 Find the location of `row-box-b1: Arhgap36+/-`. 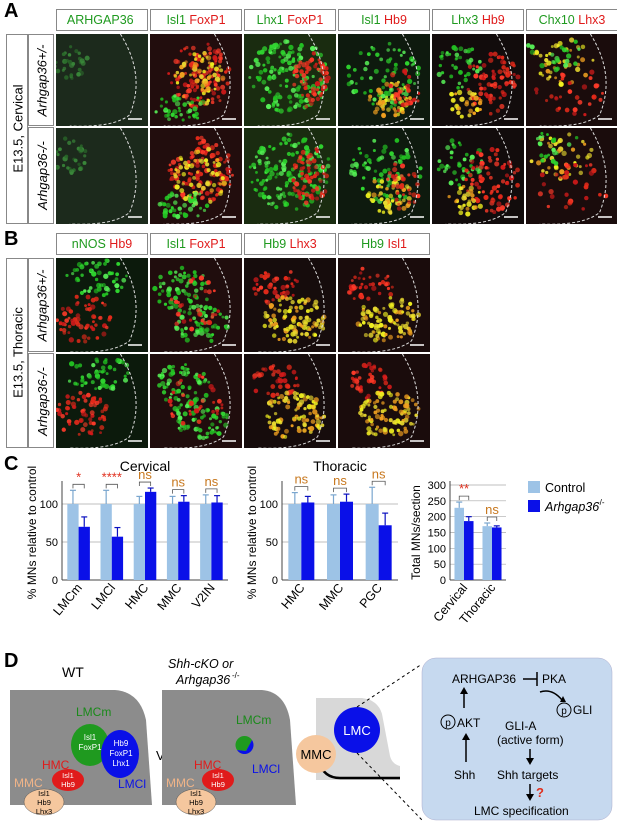

row-box-b1: Arhgap36+/- is located at coordinates (41, 305).